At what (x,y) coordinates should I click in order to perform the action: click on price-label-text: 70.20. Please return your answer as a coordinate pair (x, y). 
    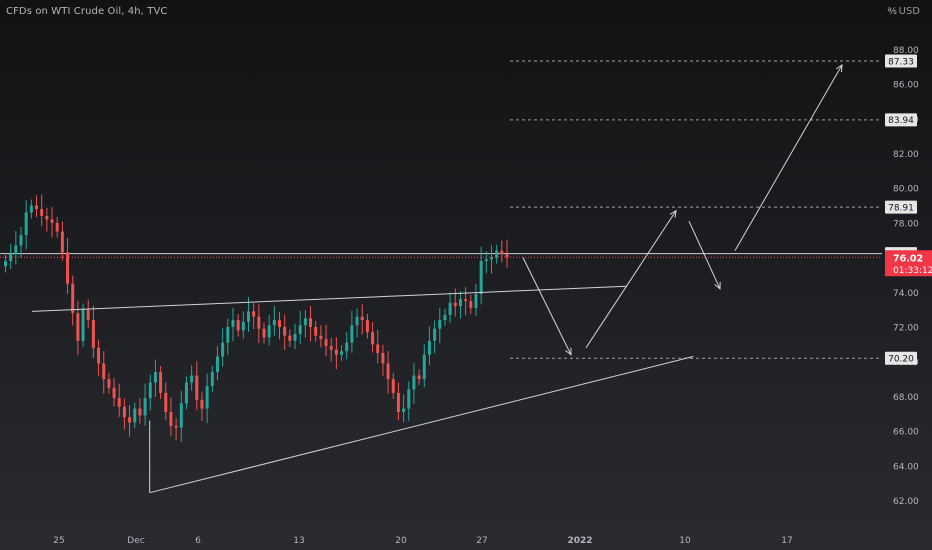
    Looking at the image, I should click on (901, 360).